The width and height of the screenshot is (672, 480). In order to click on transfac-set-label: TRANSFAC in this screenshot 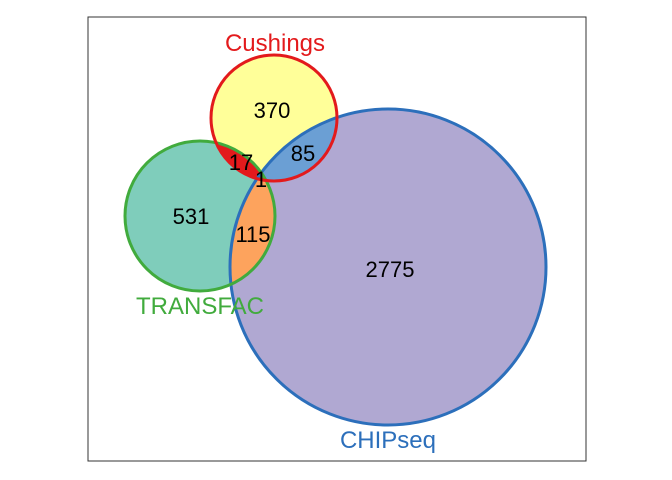, I will do `click(200, 306)`.